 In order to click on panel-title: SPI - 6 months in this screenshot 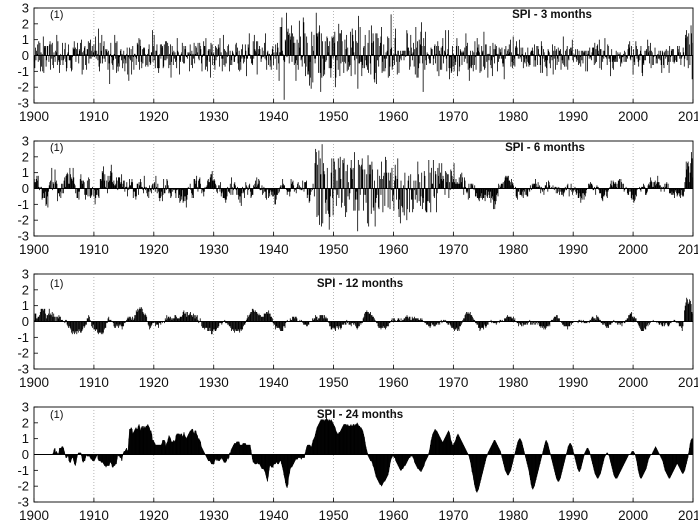, I will do `click(545, 148)`.